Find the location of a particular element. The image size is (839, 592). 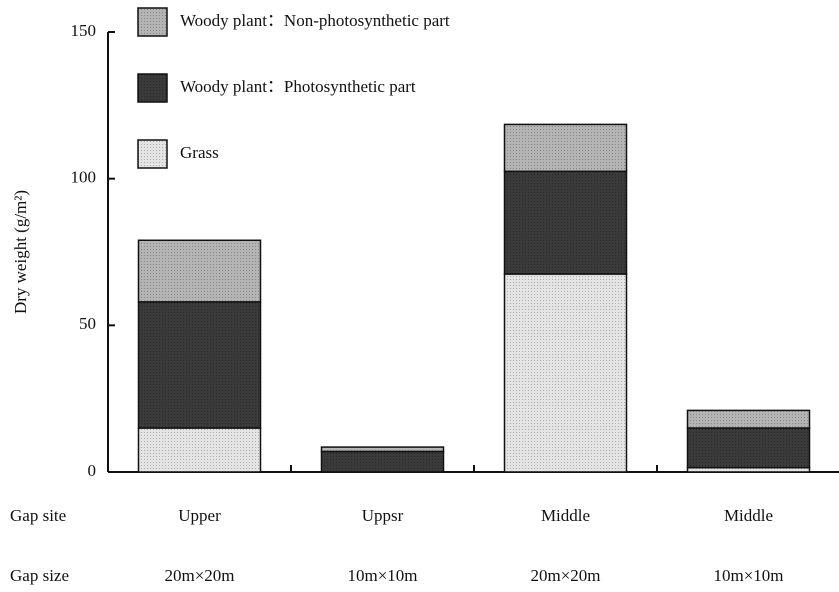

legend-label: Woody plant：Photosynthetic part is located at coordinates (298, 86).